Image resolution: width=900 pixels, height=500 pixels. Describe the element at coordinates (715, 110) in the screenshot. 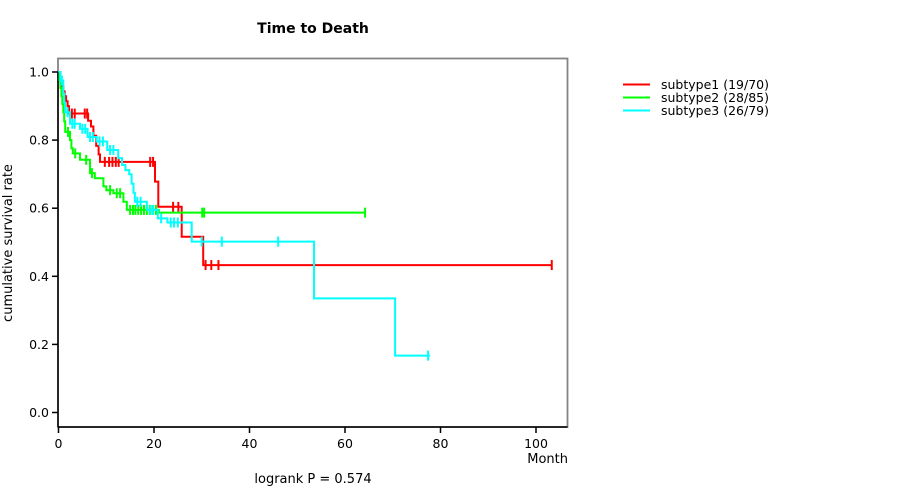

I see `legend-label: subtype3 (26/79)` at that location.